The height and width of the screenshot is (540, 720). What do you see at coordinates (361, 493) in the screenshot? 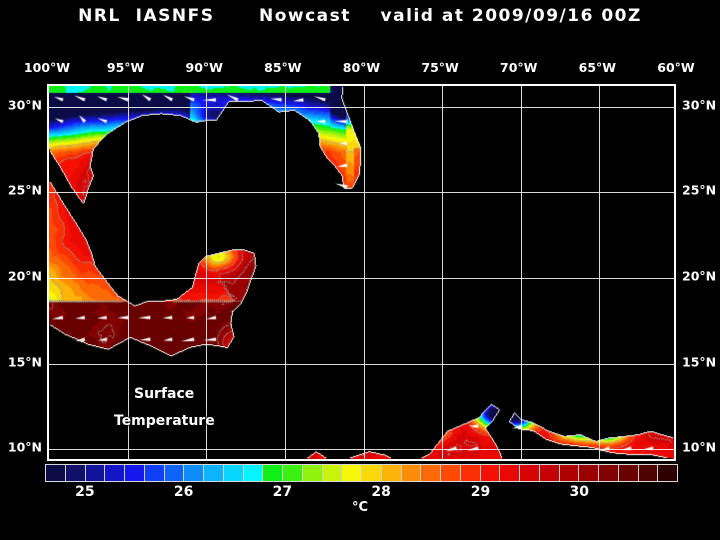
I see `colorbar-tick-labels: 25 26 27 28 29 30` at bounding box center [361, 493].